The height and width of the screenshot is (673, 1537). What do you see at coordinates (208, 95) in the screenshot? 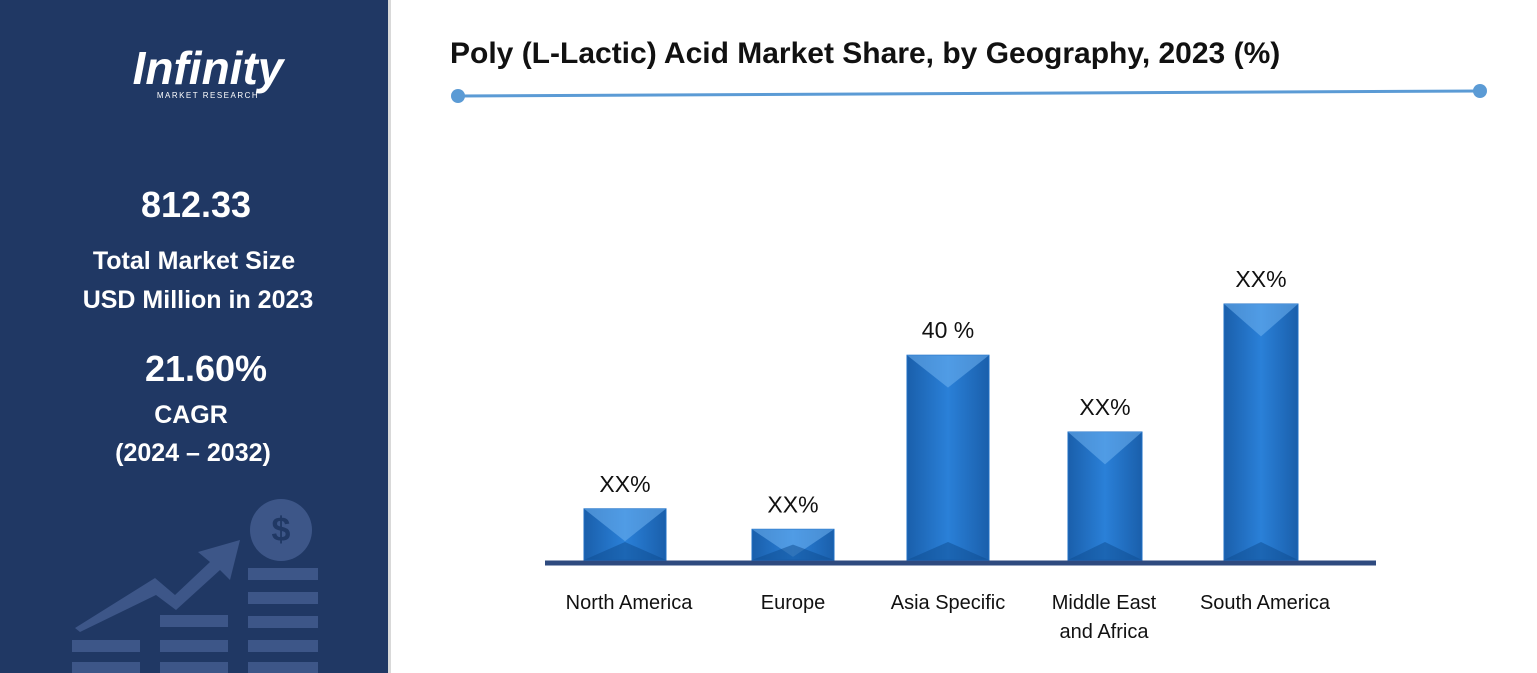
I see `logo-subtitle: MARKET RESEARCH` at bounding box center [208, 95].